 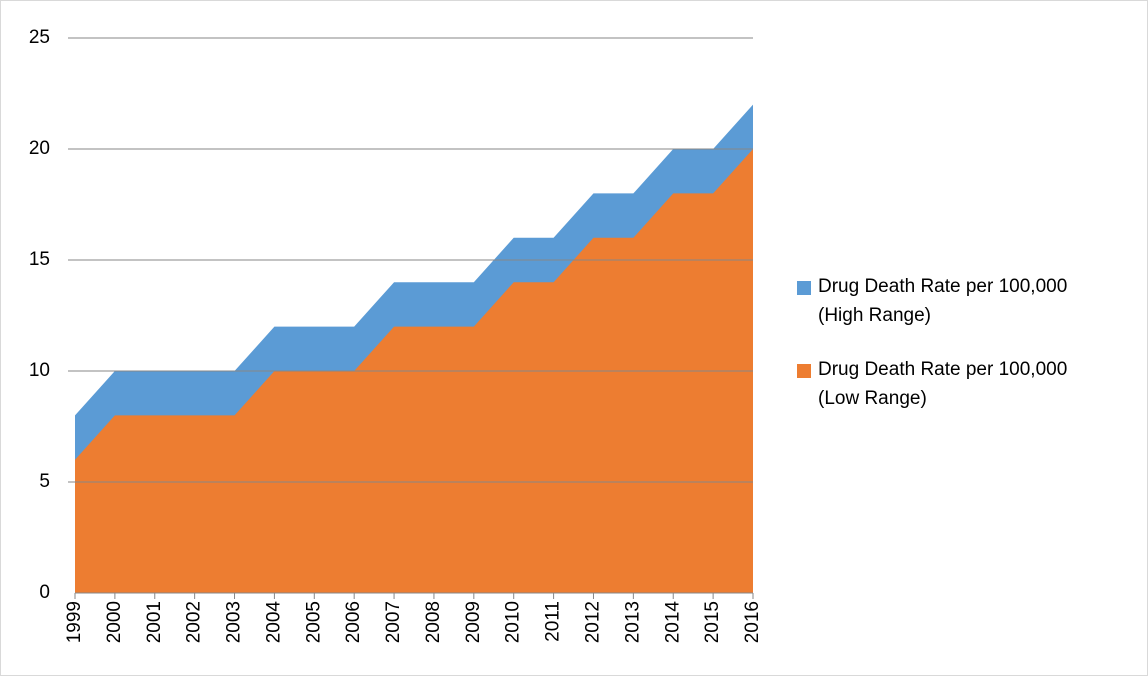 What do you see at coordinates (752, 622) in the screenshot?
I see `x-tick-label: 2016` at bounding box center [752, 622].